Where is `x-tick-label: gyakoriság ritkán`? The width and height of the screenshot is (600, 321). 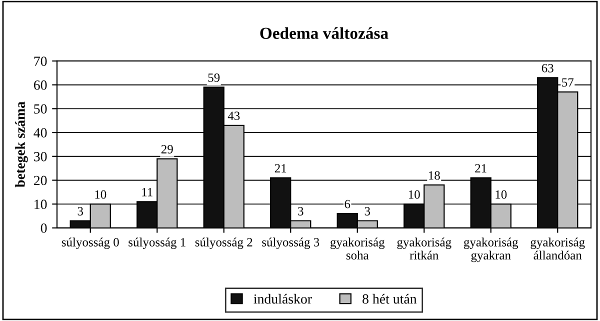 x-tick-label: gyakoriság ritkán is located at coordinates (424, 249).